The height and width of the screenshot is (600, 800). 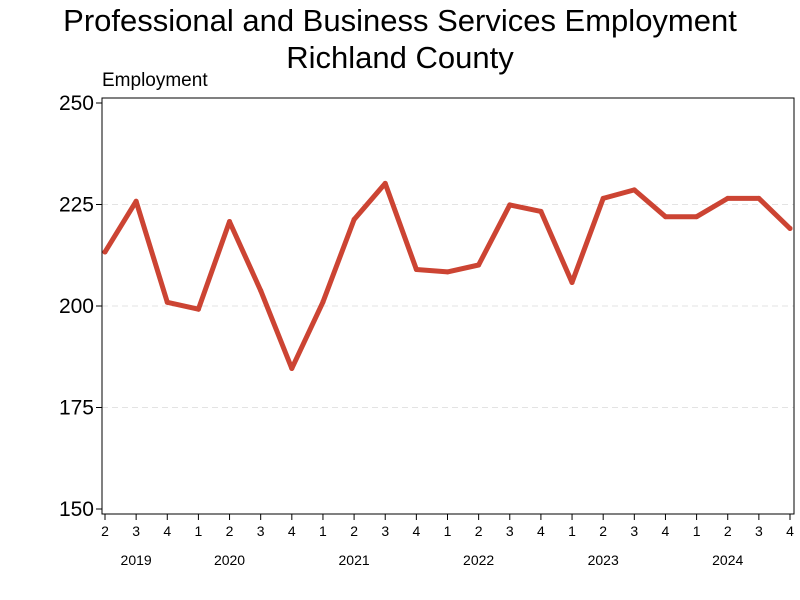 What do you see at coordinates (76, 103) in the screenshot?
I see `y-tick-label: 250` at bounding box center [76, 103].